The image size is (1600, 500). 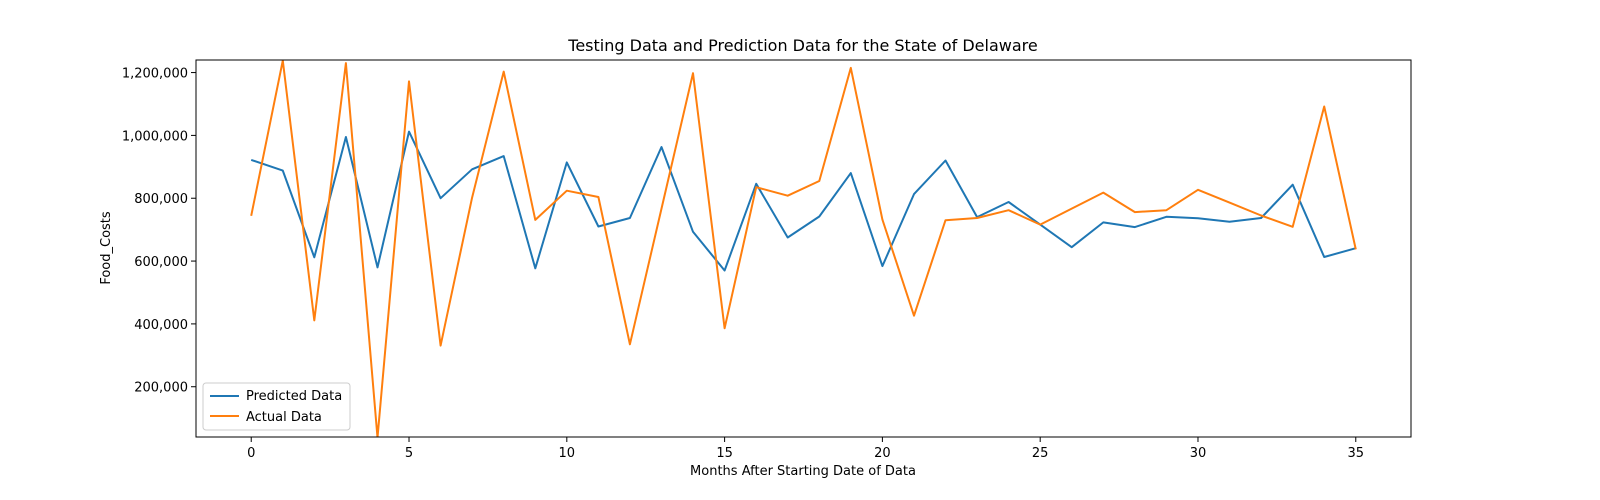 I want to click on legend-label-actual: Actual Data, so click(x=284, y=417).